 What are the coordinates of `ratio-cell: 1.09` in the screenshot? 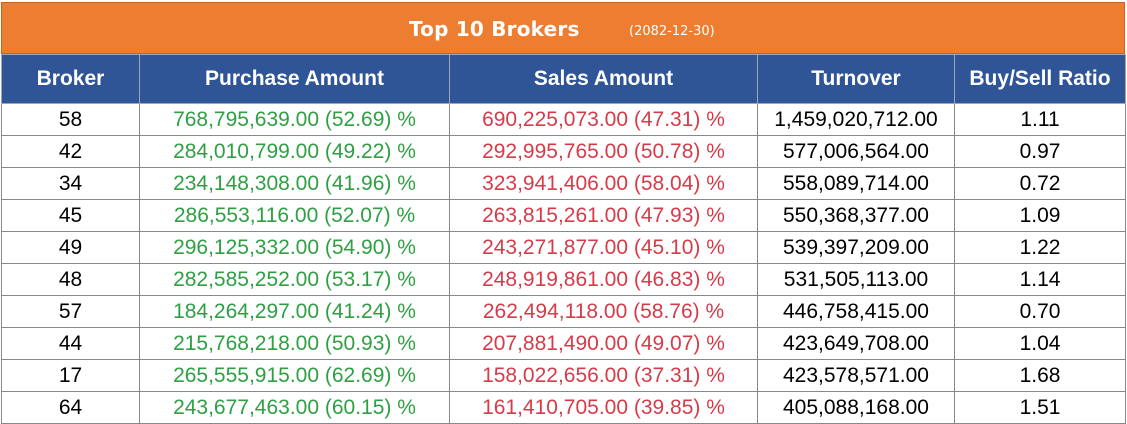 It's located at (1040, 215).